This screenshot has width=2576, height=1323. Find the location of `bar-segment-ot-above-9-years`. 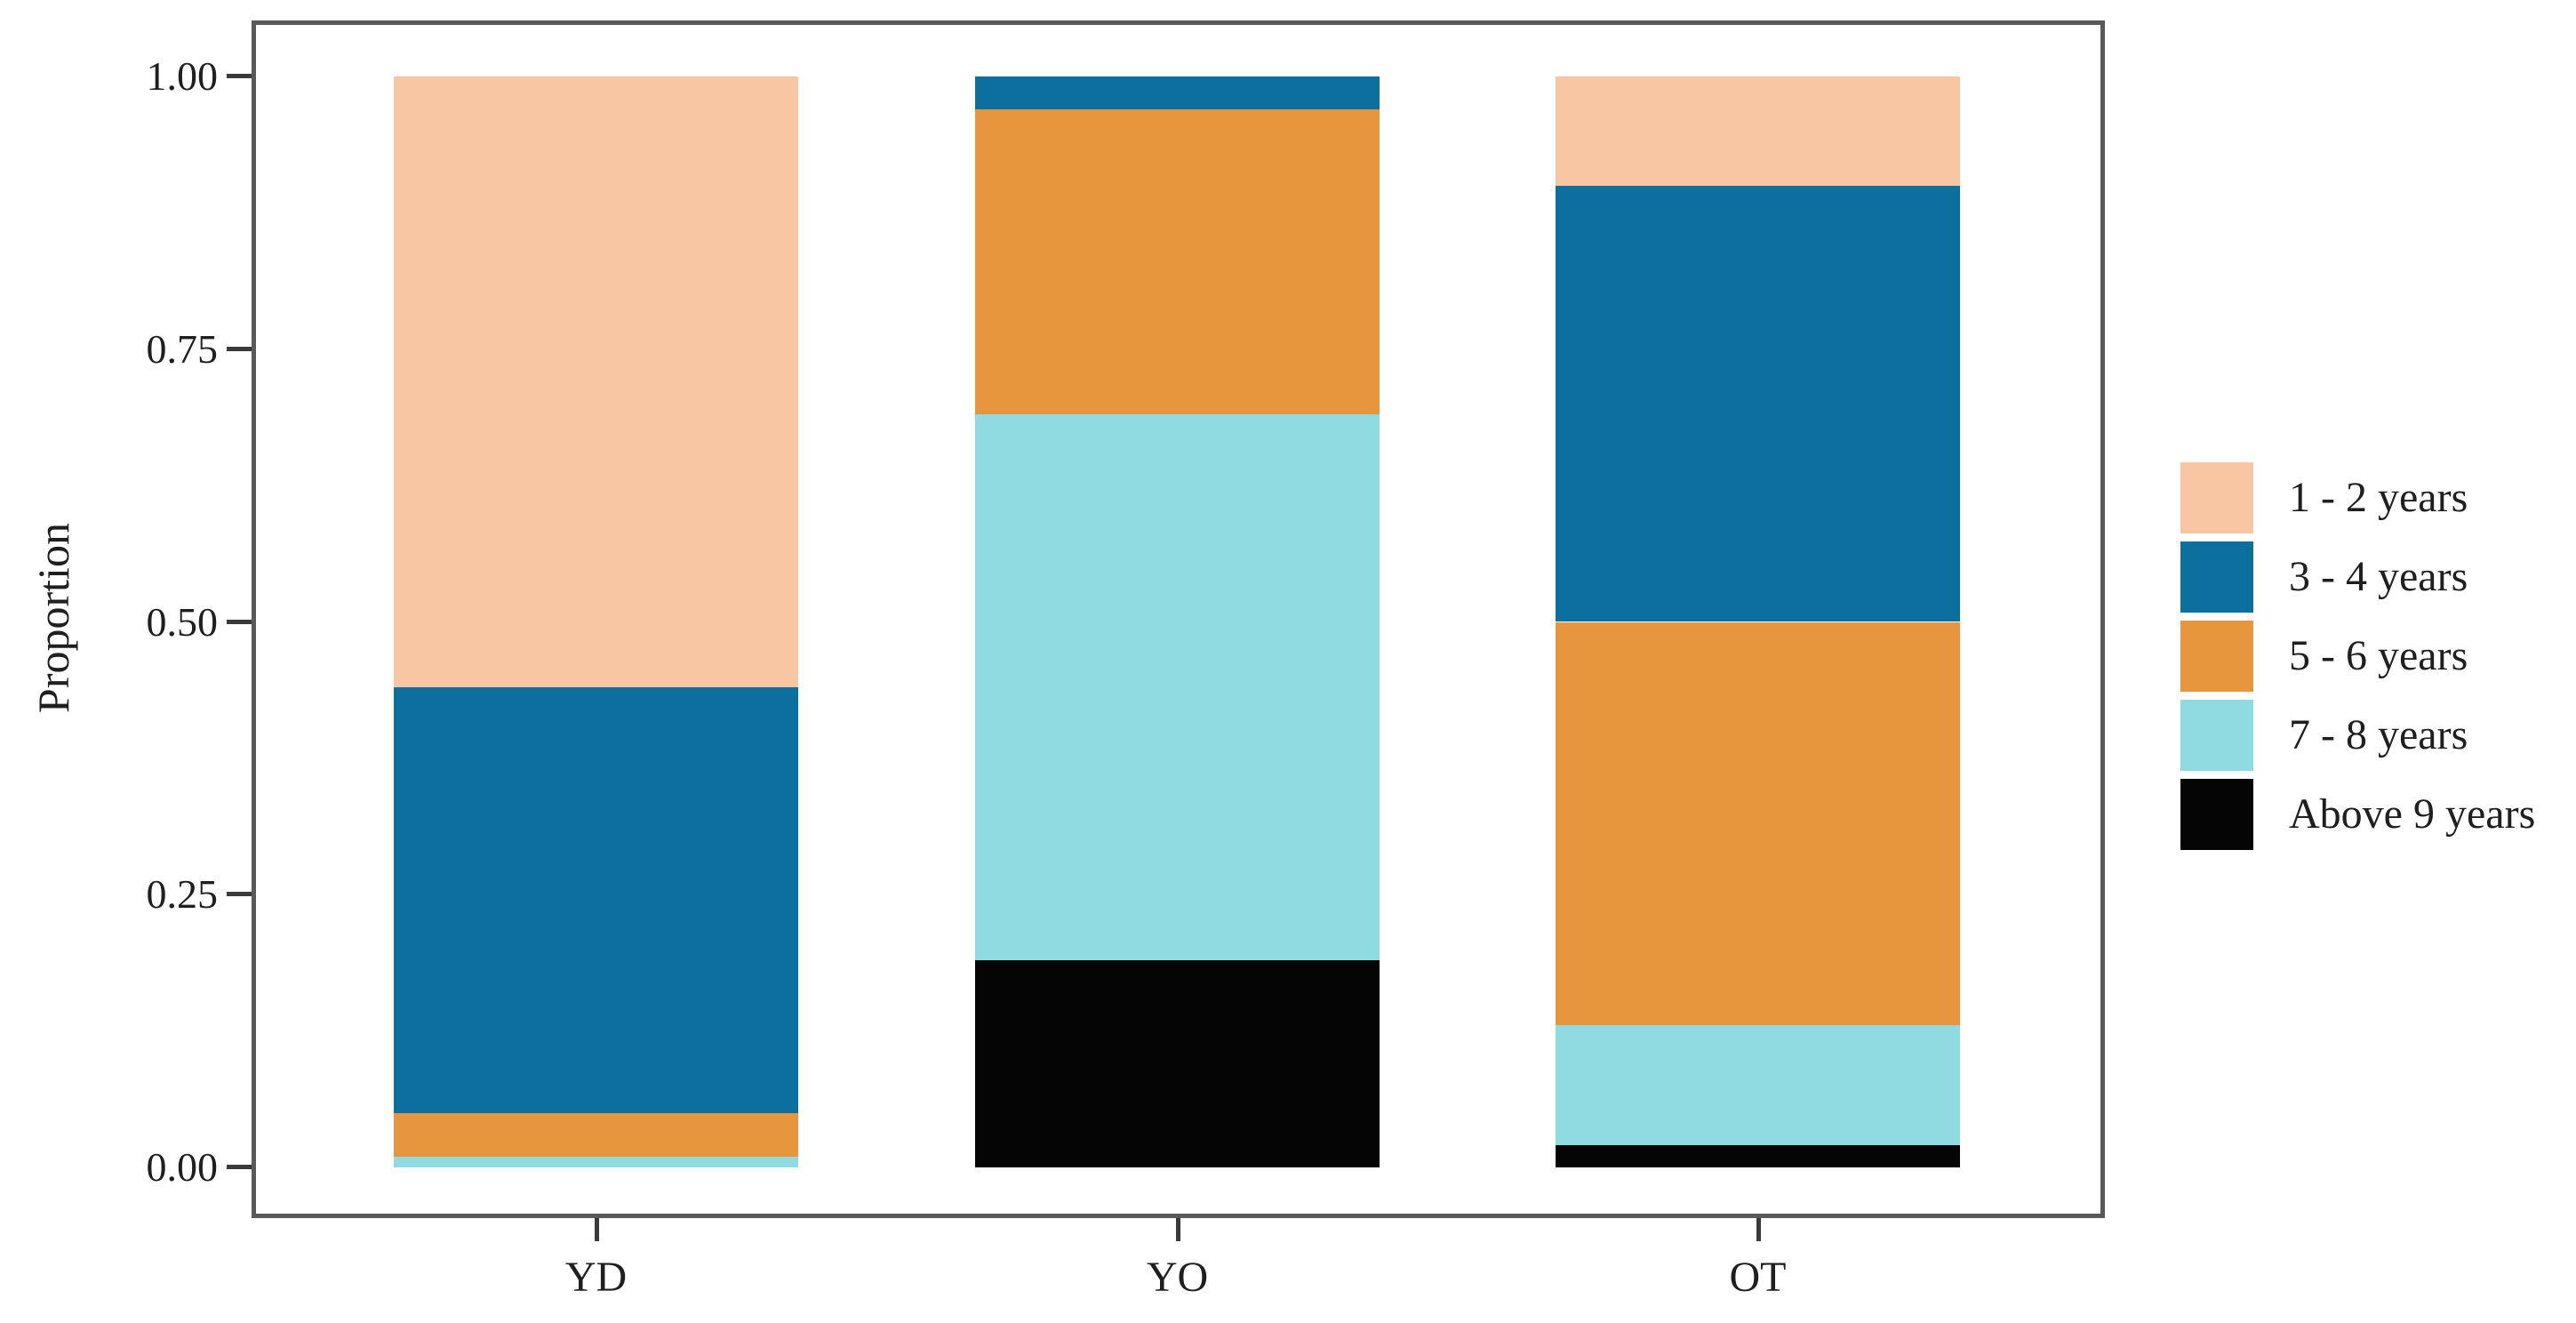

bar-segment-ot-above-9-years is located at coordinates (1758, 1156).